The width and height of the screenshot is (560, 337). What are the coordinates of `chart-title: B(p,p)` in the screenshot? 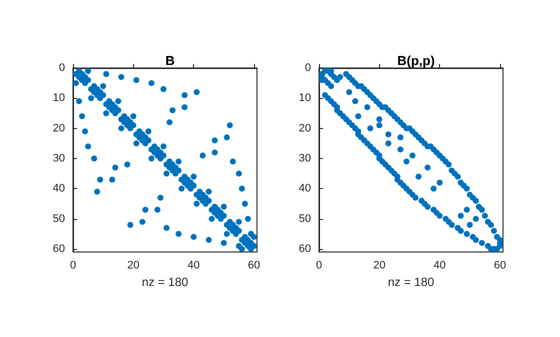 It's located at (416, 60).